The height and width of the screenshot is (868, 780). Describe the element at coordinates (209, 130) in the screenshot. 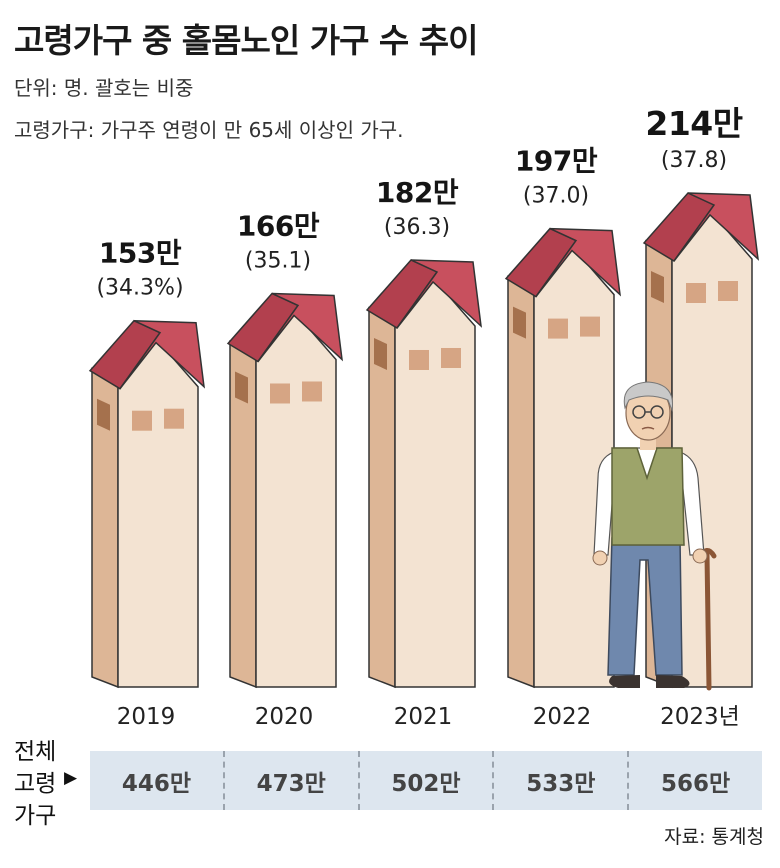

I see `definition-note: 고령가구: 가구주 연령이 만 65세 이상인 가구.` at that location.